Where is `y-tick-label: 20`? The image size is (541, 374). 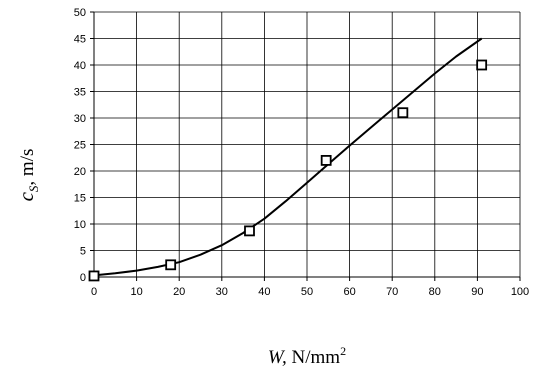
y-tick-label: 20 is located at coordinates (80, 172).